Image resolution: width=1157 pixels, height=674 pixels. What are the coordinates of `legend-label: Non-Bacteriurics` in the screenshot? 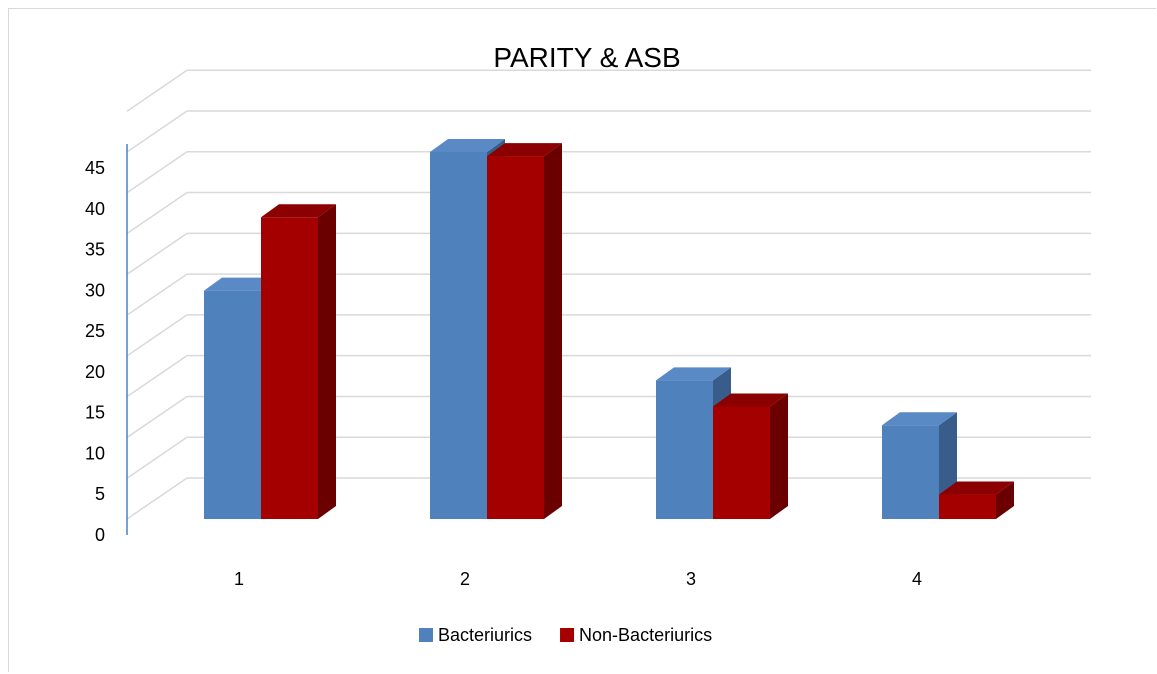 It's located at (645, 635).